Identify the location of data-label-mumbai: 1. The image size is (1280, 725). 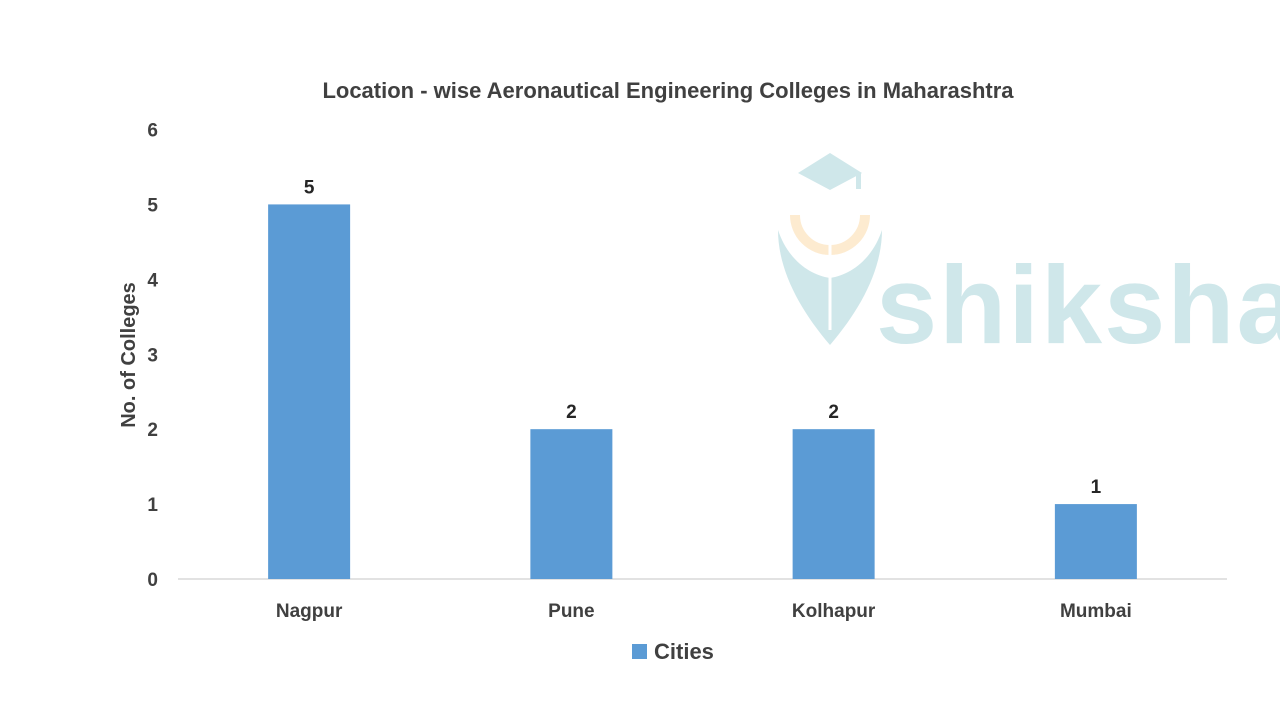
(1096, 487).